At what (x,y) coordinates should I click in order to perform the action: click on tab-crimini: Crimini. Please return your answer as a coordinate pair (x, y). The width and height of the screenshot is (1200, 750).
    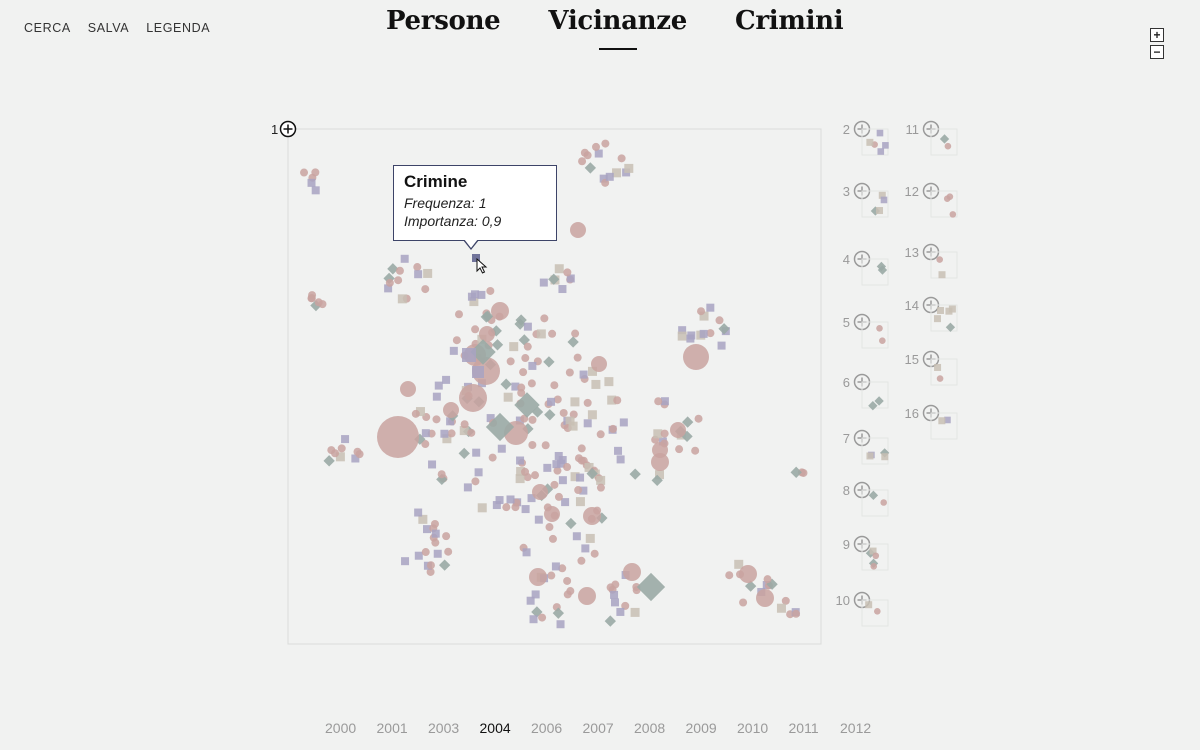
    Looking at the image, I should click on (789, 21).